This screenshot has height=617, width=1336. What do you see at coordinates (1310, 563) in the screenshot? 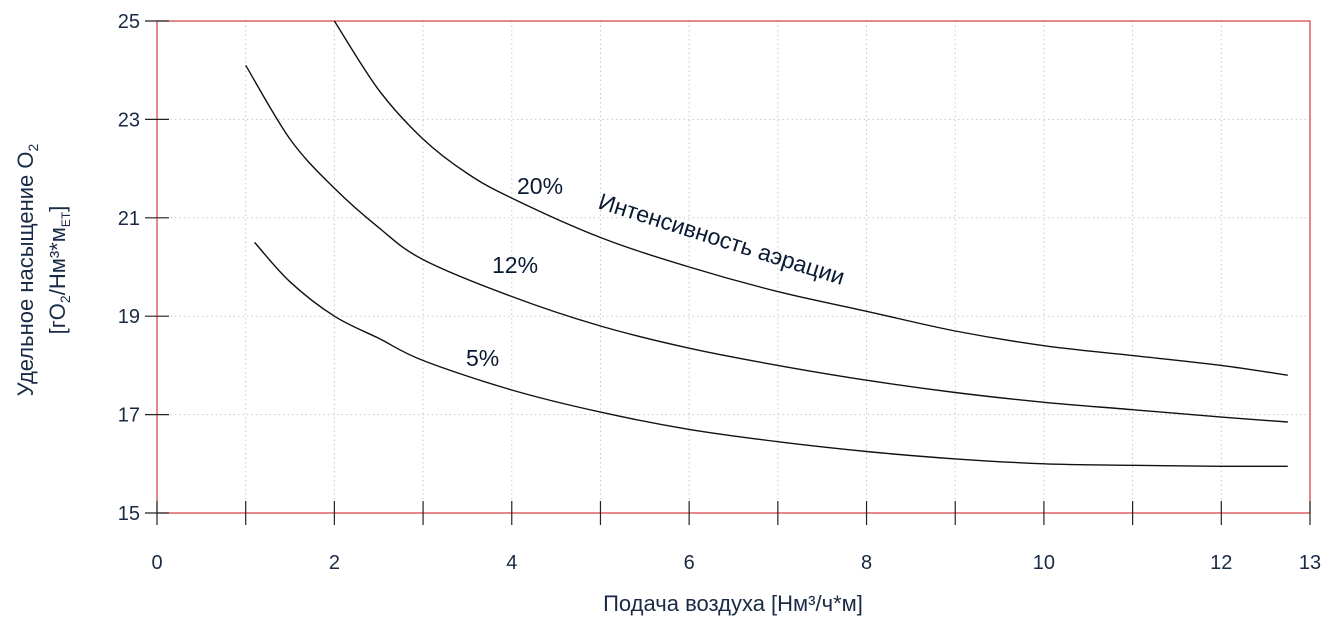
I see `x-tick-label: 13` at bounding box center [1310, 563].